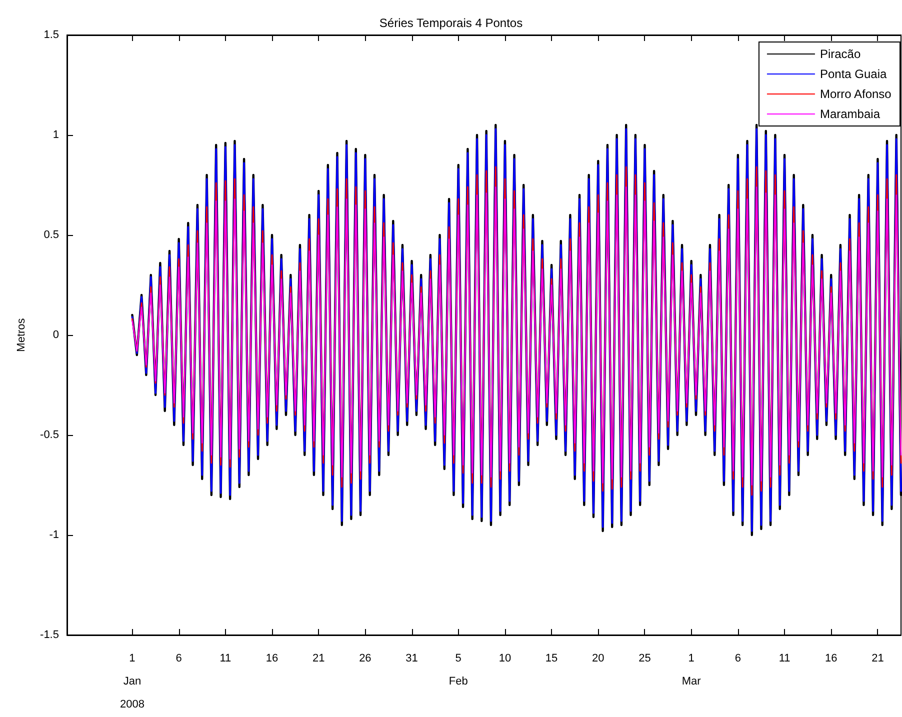  What do you see at coordinates (505, 658) in the screenshot?
I see `x-tick-label: 10` at bounding box center [505, 658].